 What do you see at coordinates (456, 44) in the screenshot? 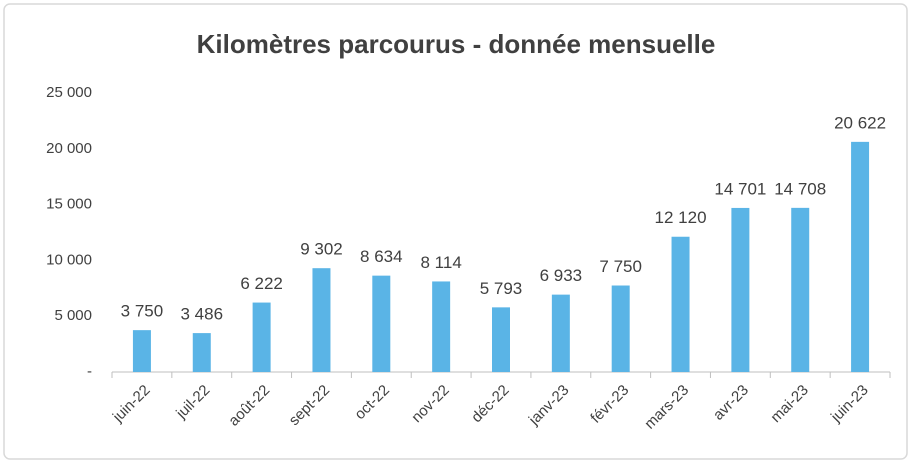
I see `chart-title: Kilomètres parcourus - donnée mensuelle` at bounding box center [456, 44].